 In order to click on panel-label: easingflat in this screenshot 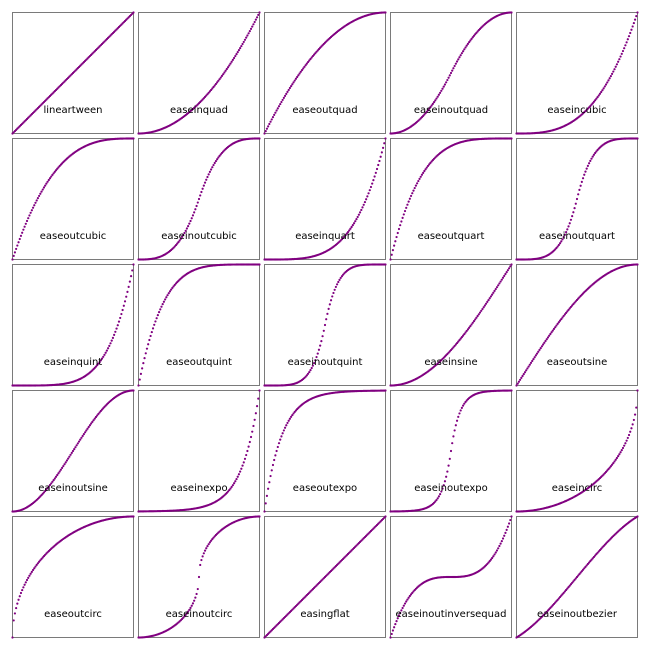, I will do `click(324, 614)`.